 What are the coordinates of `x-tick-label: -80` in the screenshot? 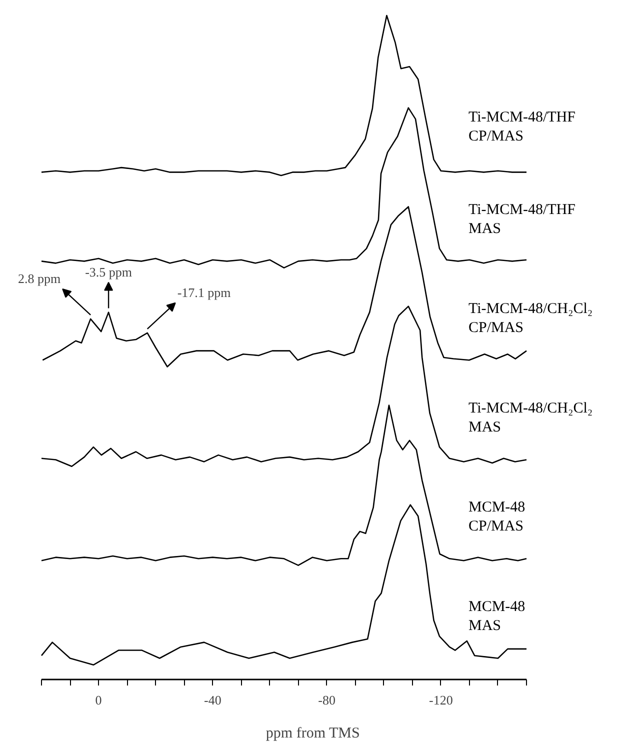 It's located at (327, 700).